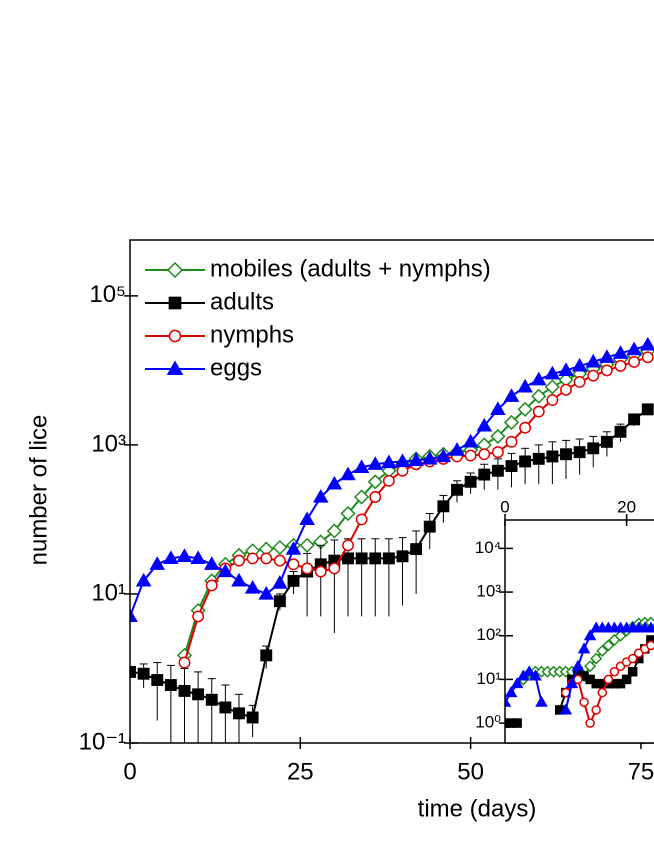 The width and height of the screenshot is (654, 846). I want to click on y-tick-label: 10³, so click(108, 443).